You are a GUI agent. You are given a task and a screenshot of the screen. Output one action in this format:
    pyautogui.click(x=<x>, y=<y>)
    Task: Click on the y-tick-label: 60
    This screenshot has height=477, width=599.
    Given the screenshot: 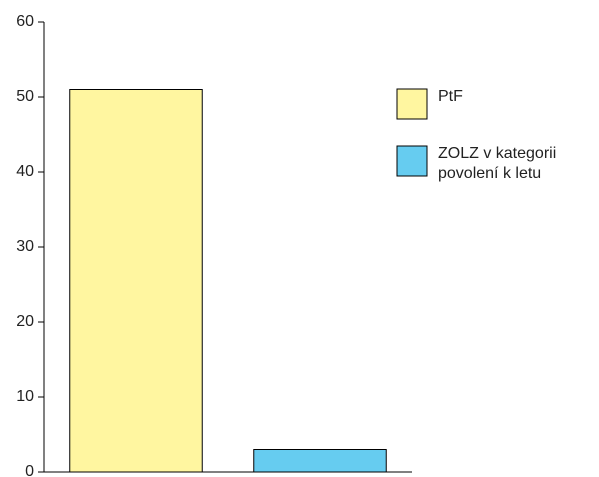 What is the action you would take?
    pyautogui.click(x=25, y=21)
    